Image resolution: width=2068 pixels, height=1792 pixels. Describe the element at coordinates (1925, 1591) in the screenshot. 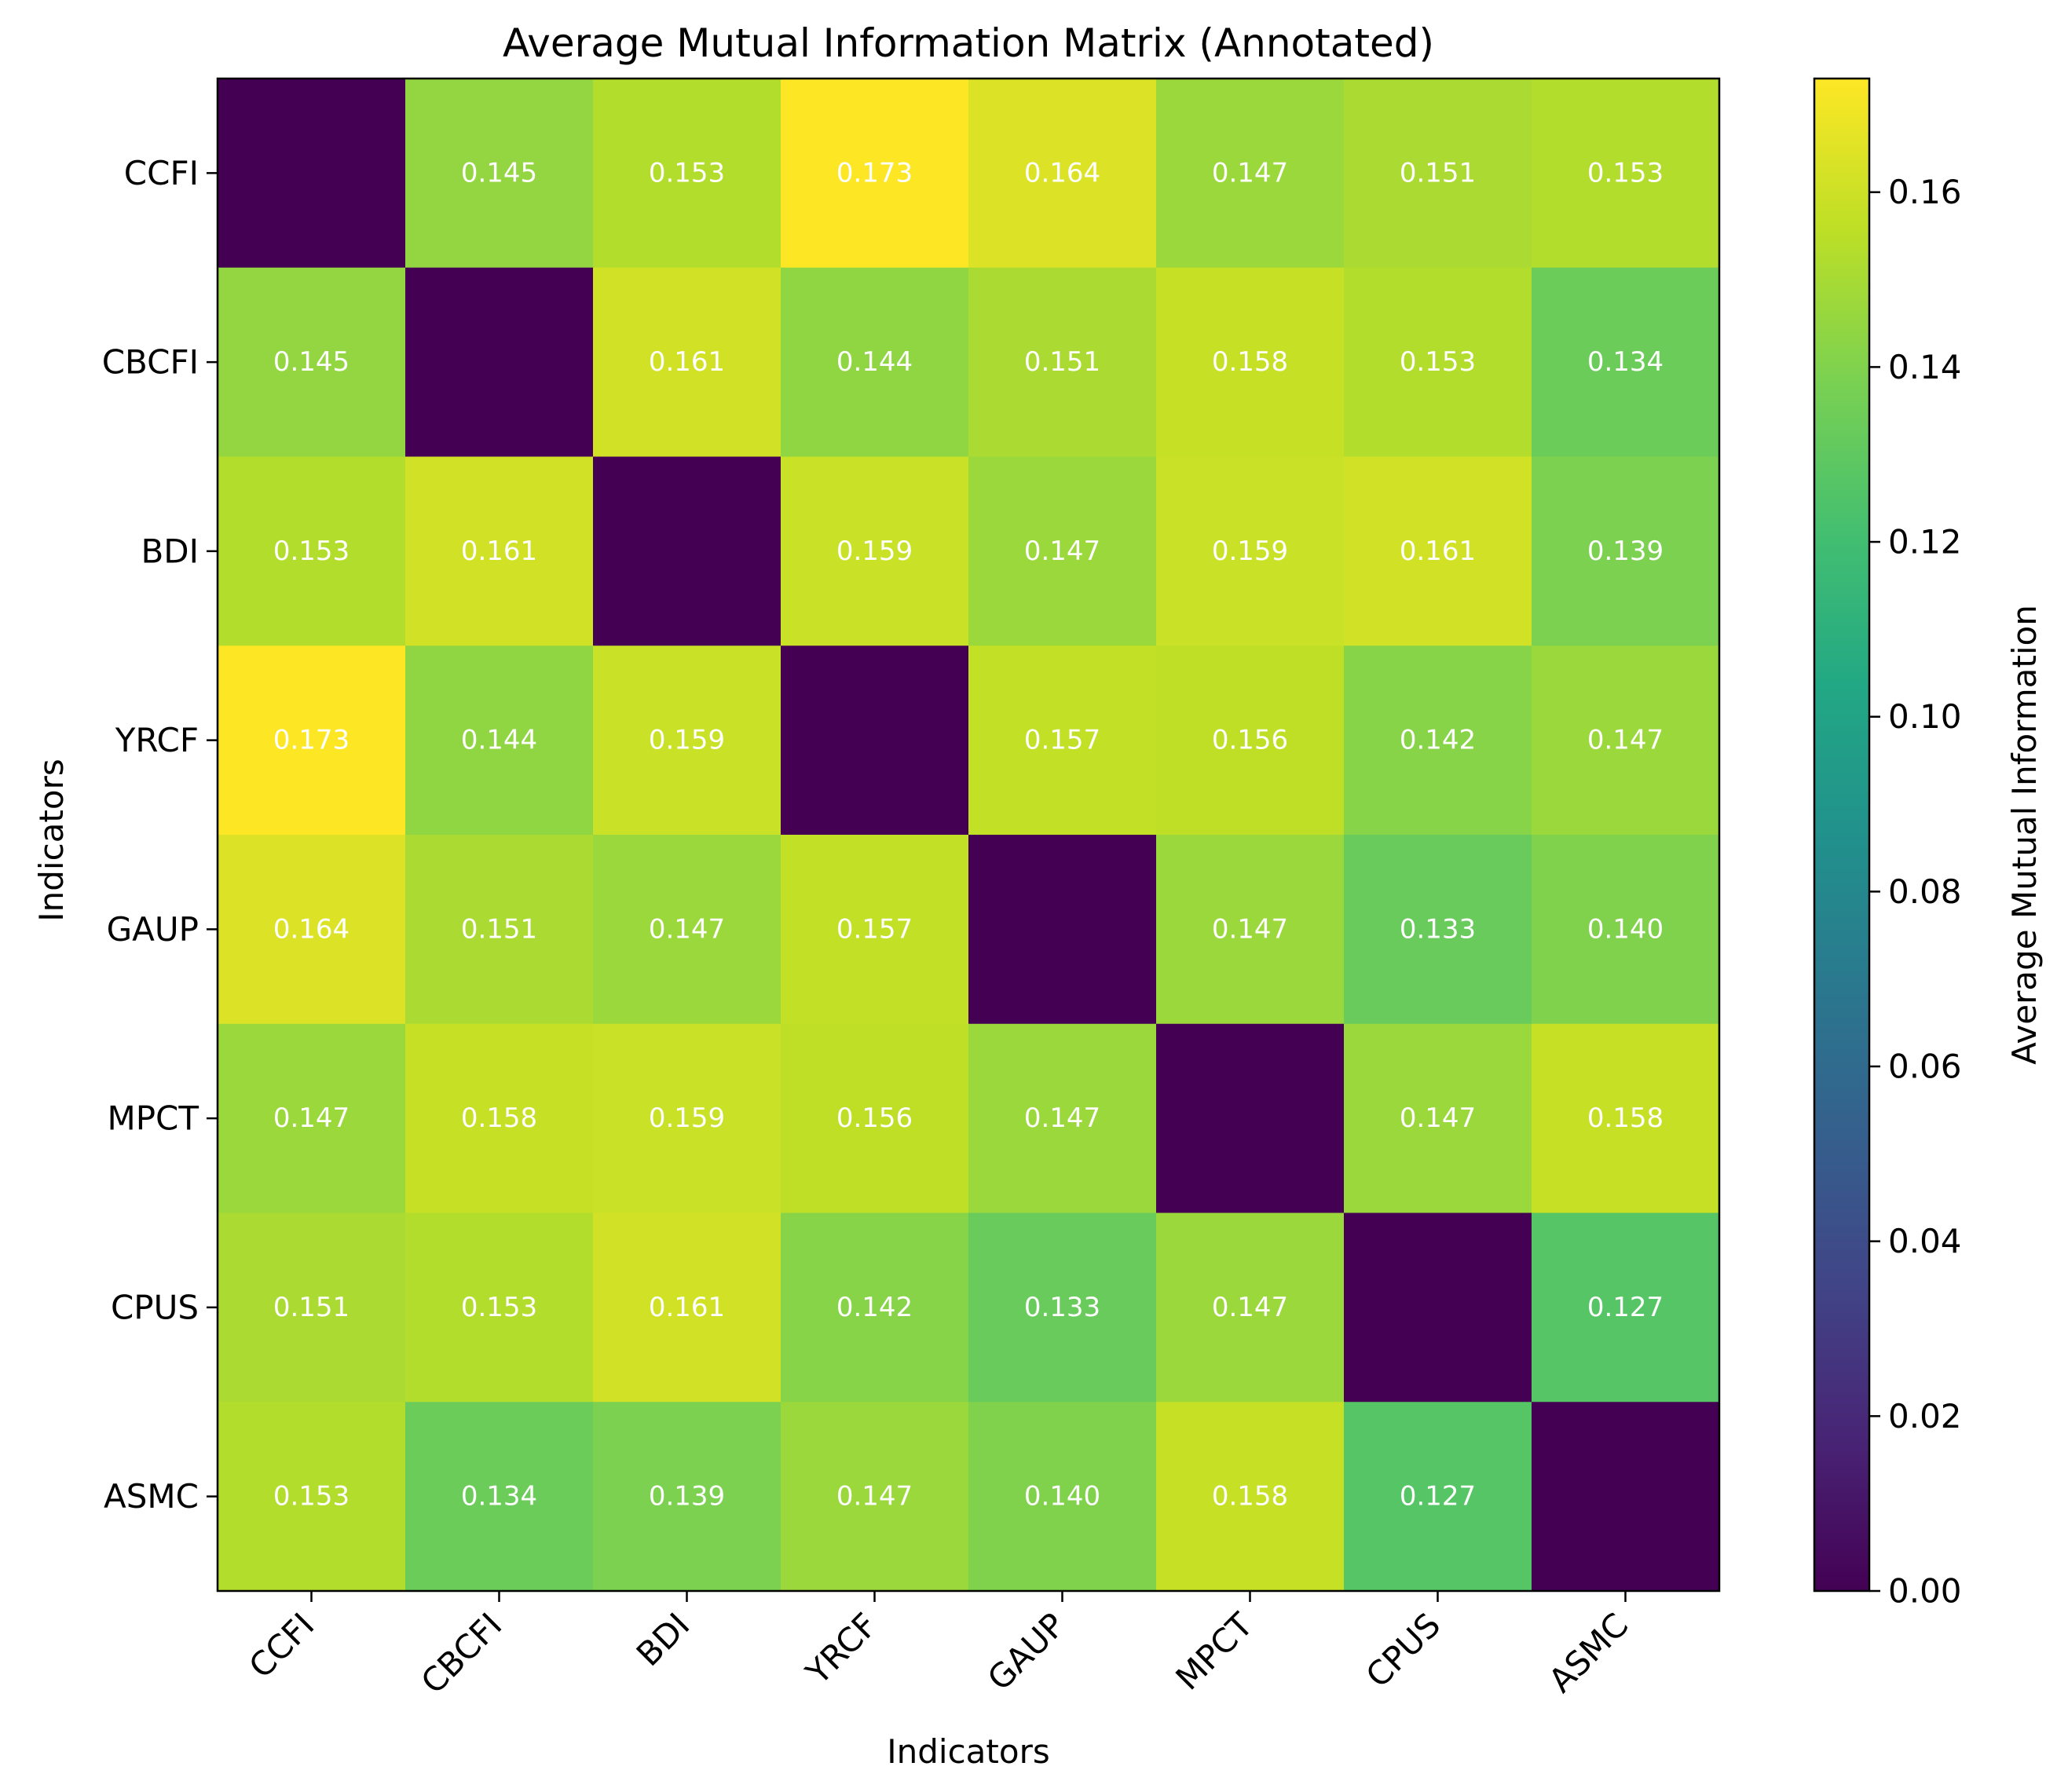

I see `colorbar-tick-label: 0.00` at that location.